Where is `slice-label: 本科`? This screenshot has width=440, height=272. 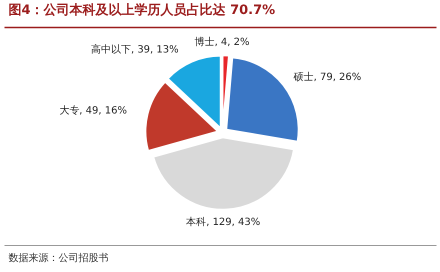 slice-label: 本科 is located at coordinates (196, 222).